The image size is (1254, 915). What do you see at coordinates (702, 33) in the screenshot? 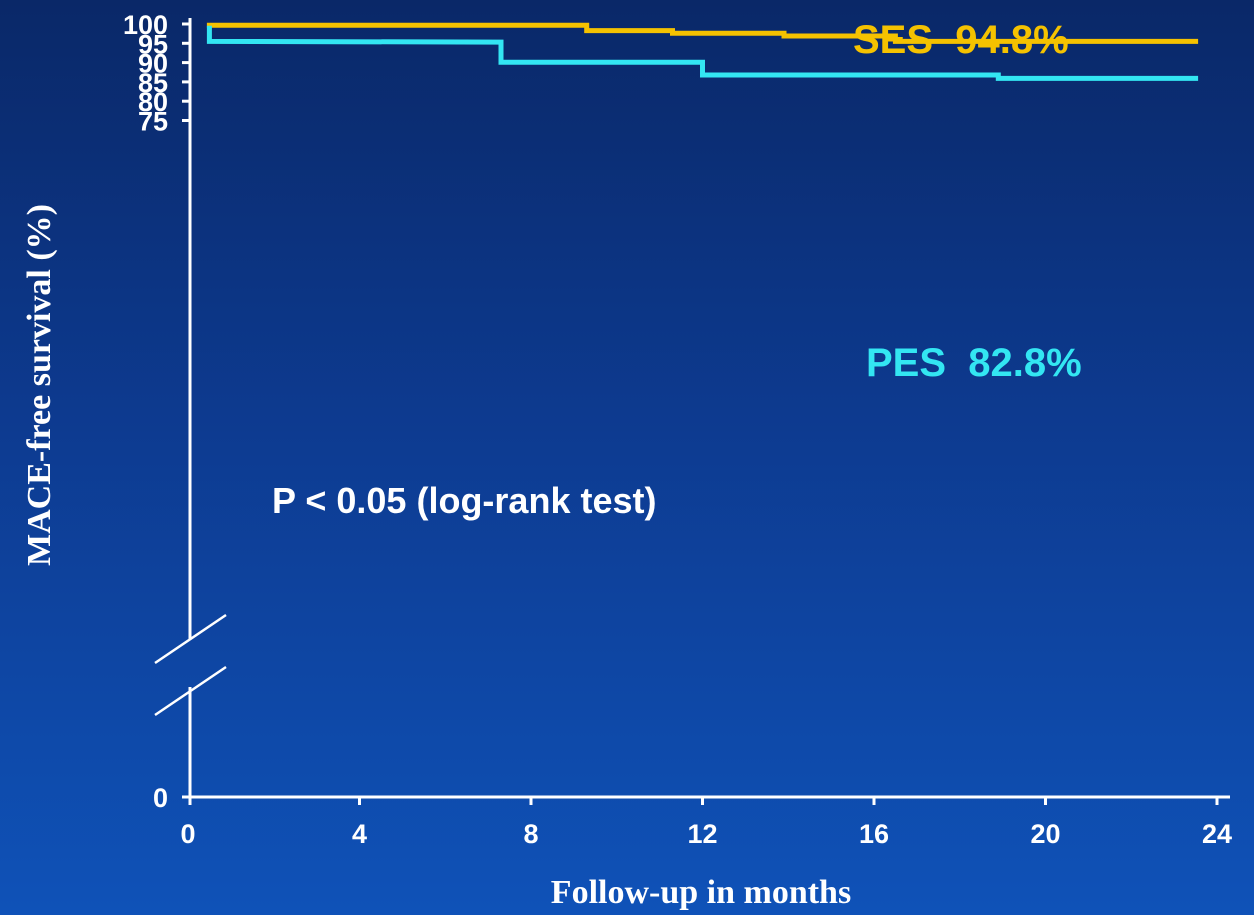
I see `series-line-ses` at bounding box center [702, 33].